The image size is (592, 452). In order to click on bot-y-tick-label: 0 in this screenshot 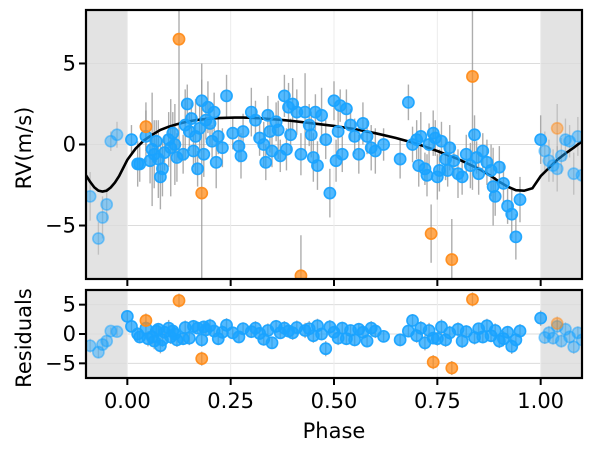, I will do `click(69, 334)`.